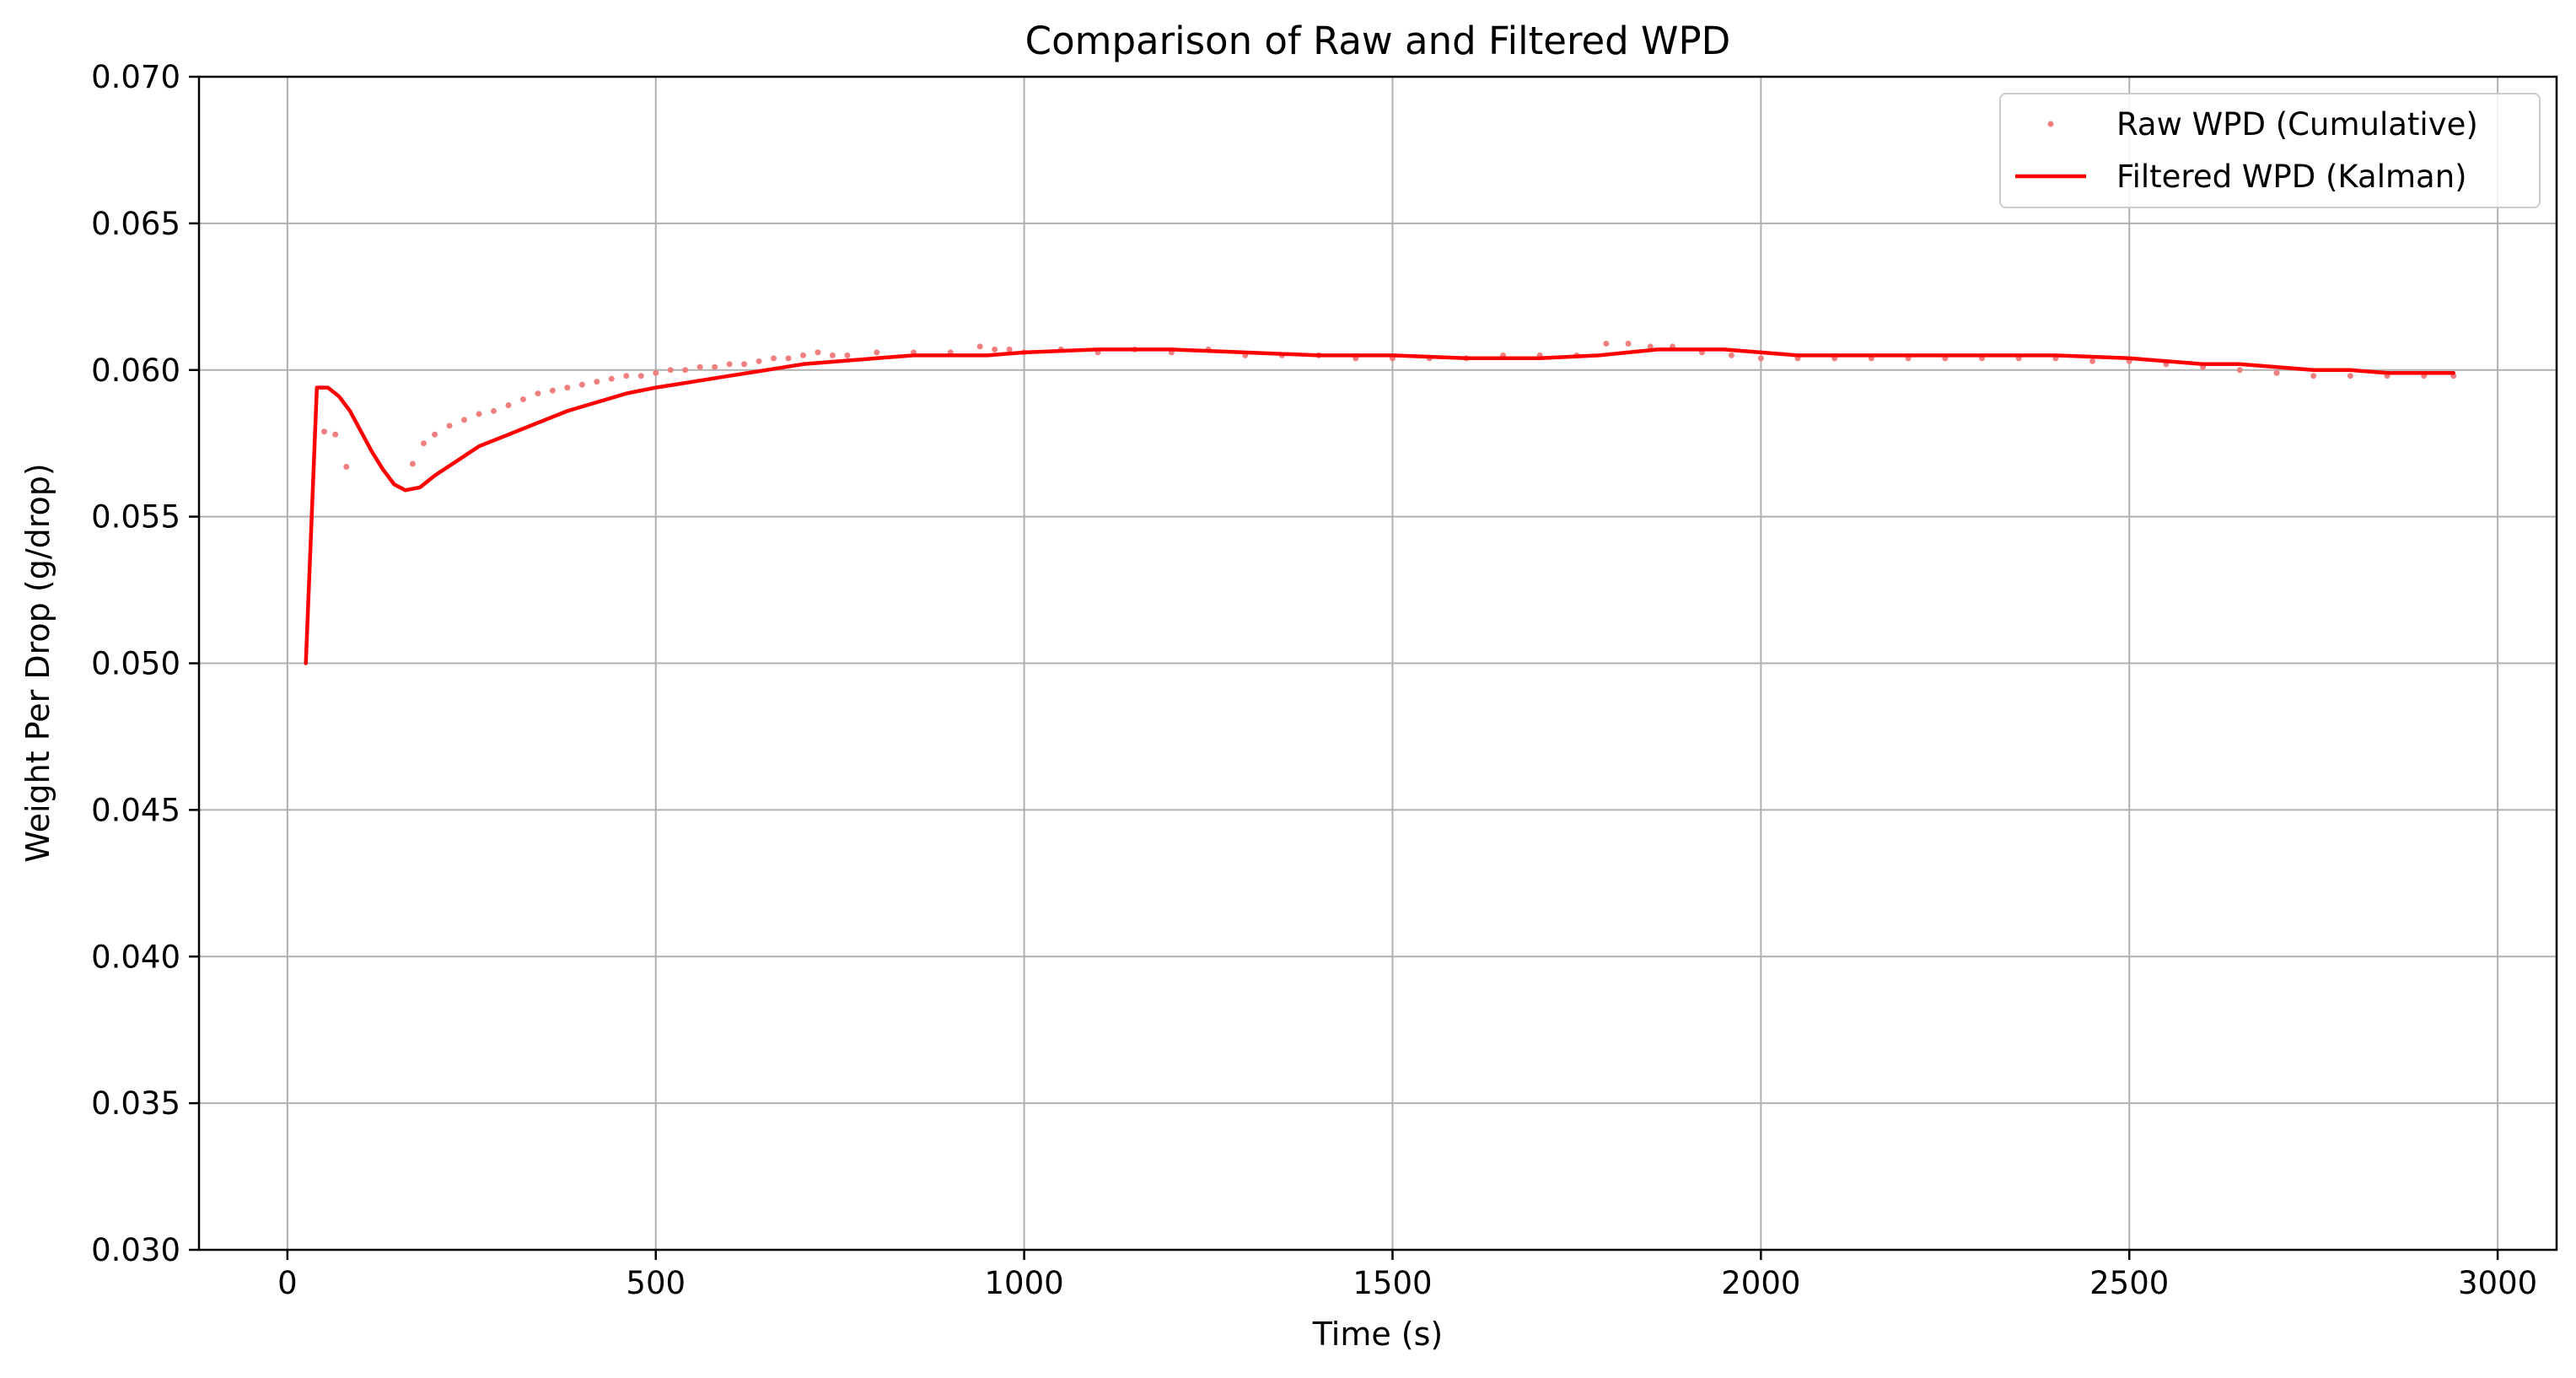 The height and width of the screenshot is (1378, 2576). Describe the element at coordinates (135, 1250) in the screenshot. I see `y-tick-label: 0.030` at that location.